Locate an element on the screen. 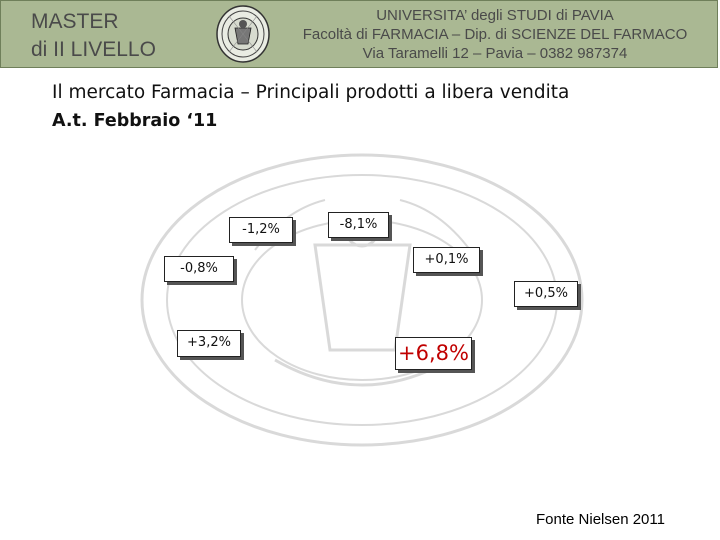 Image resolution: width=720 pixels, height=540 pixels. university-name: UNIVERSITA’ degli STUDI di PAVIA is located at coordinates (495, 15).